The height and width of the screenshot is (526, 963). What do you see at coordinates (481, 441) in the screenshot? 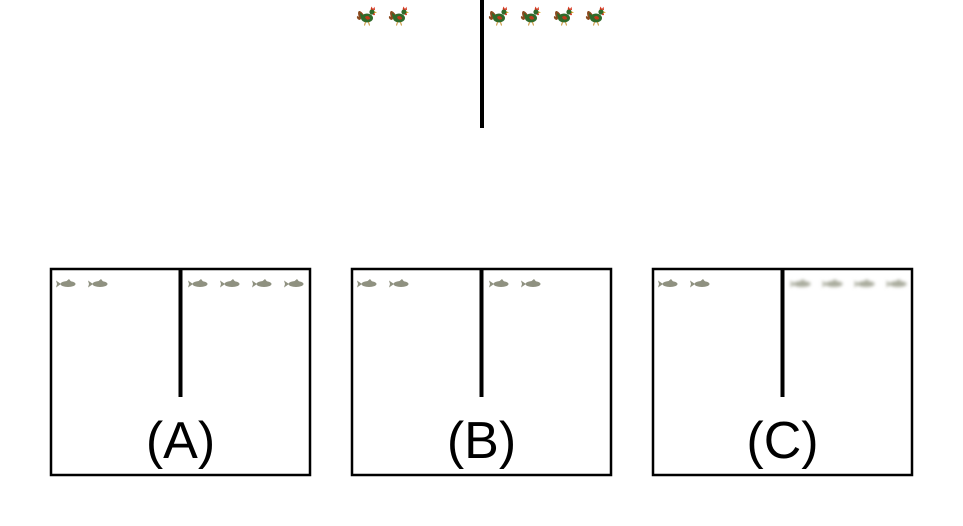
I see `option-b-label: (B)` at bounding box center [481, 441].